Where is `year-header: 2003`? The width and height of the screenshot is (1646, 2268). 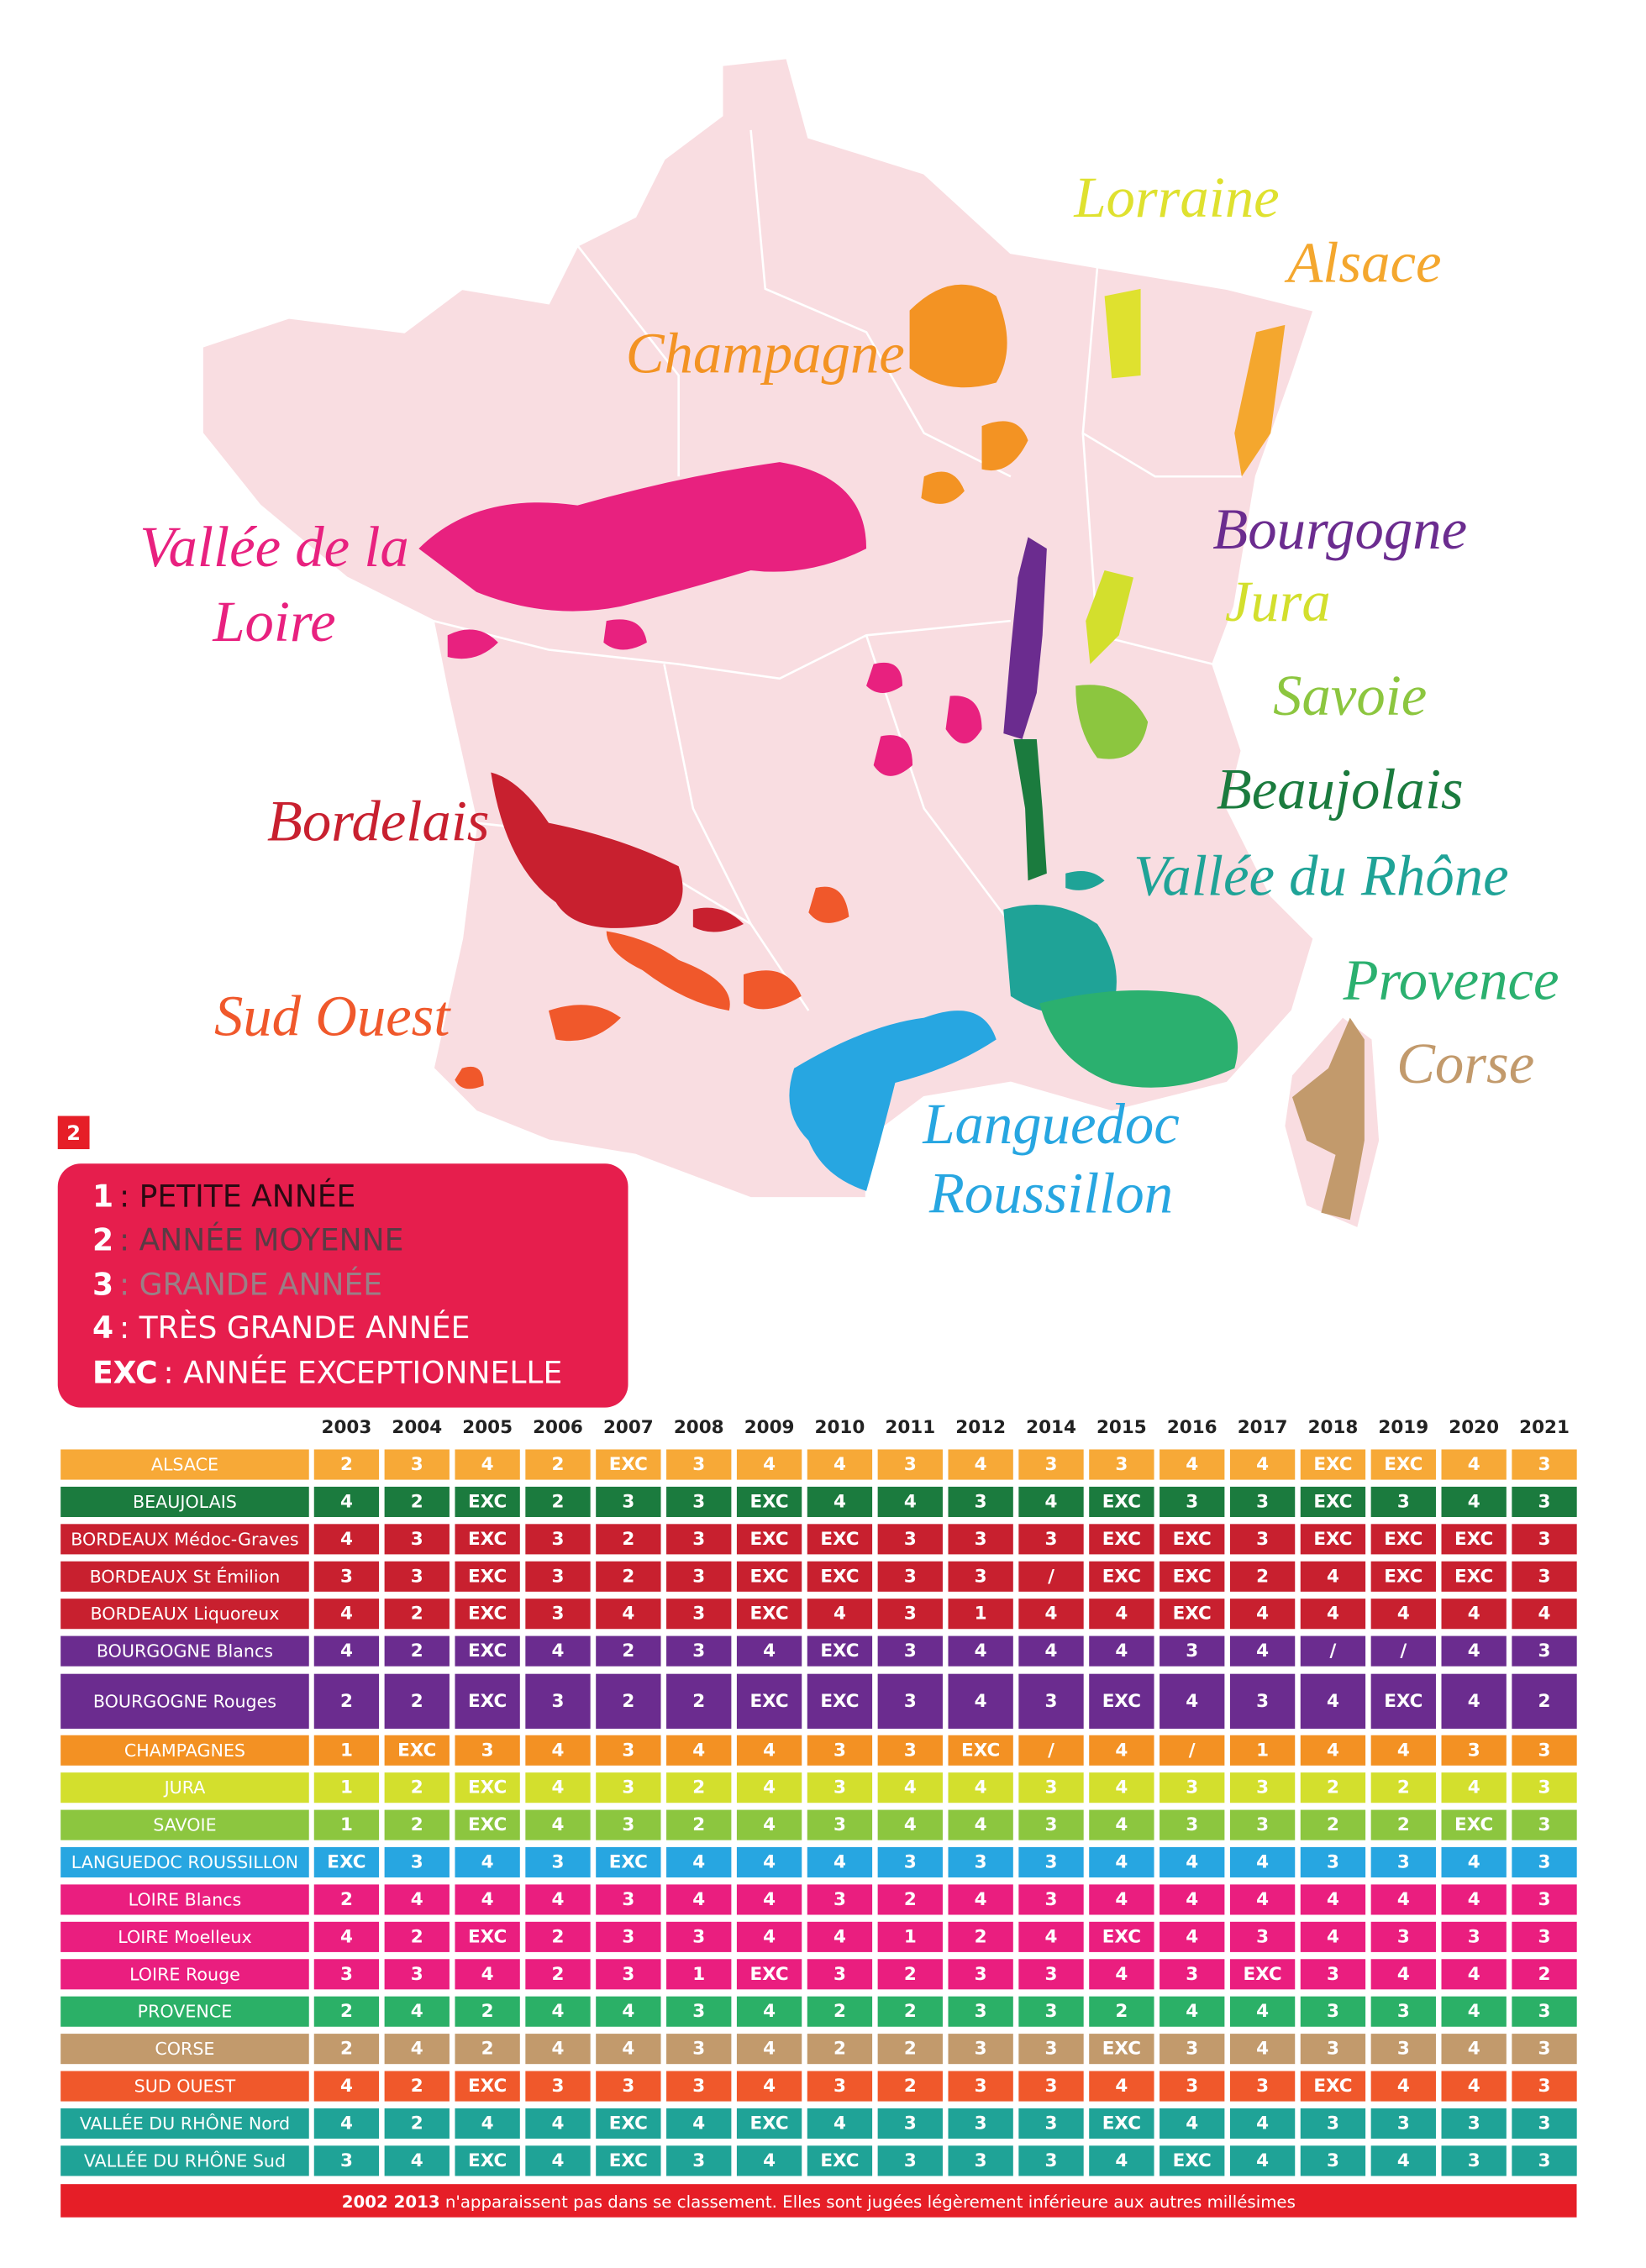 year-header: 2003 is located at coordinates (347, 1427).